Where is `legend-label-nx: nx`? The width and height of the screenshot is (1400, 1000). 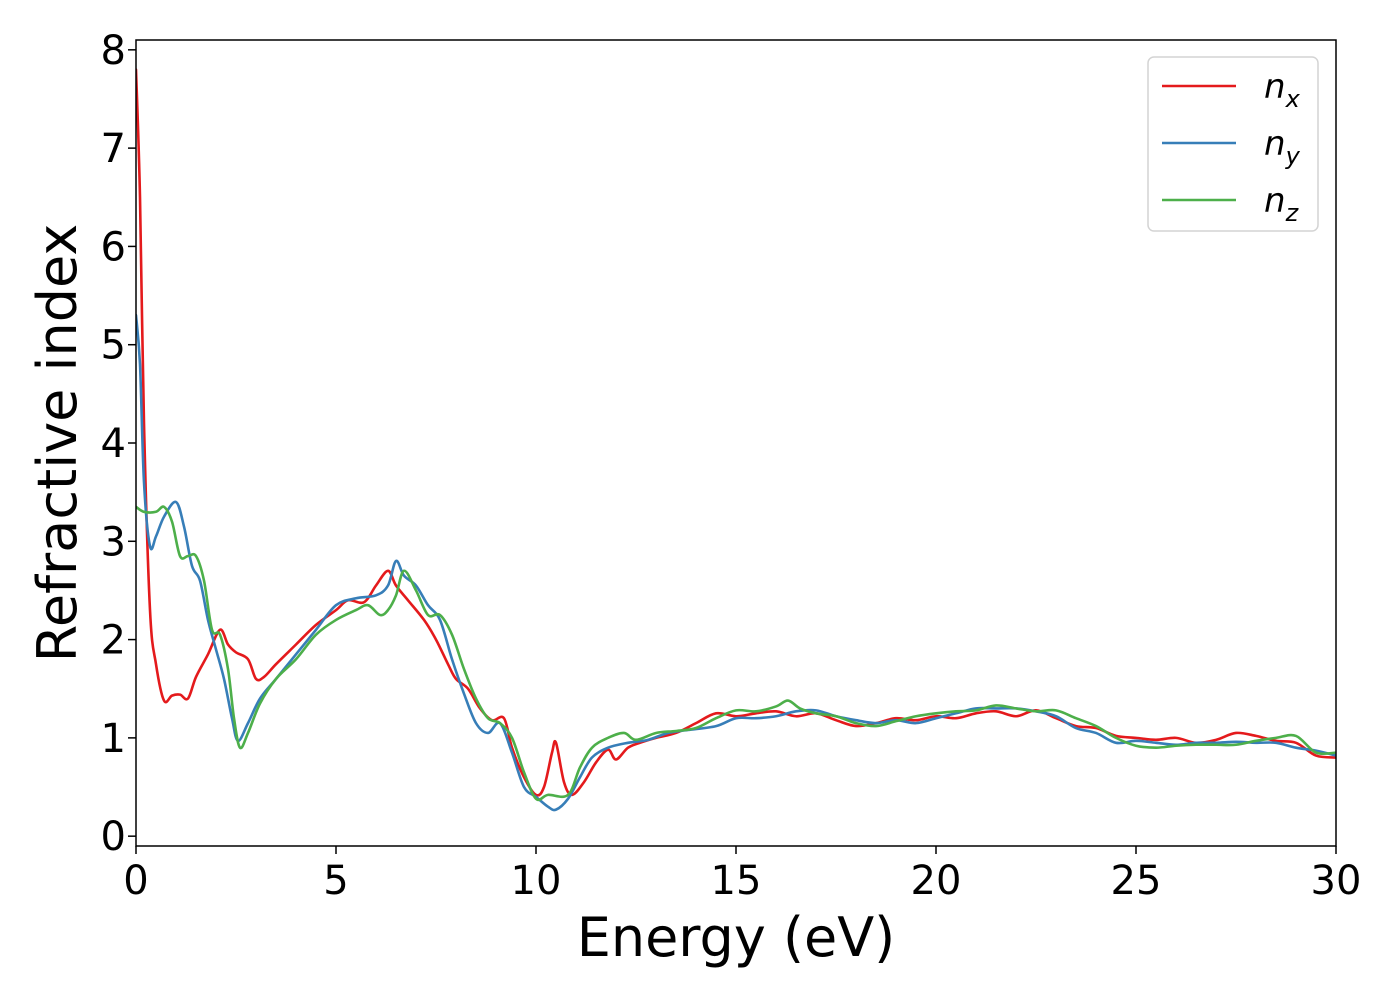
legend-label-nx: nx is located at coordinates (1282, 90).